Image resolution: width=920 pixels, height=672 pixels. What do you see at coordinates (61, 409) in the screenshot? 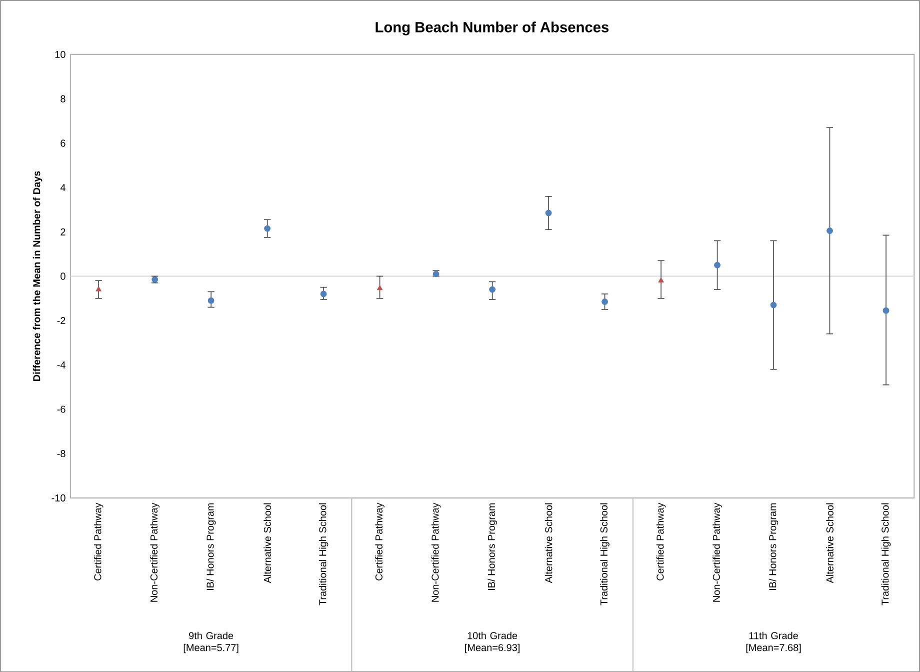
I see `y-tick-label: -6` at bounding box center [61, 409].